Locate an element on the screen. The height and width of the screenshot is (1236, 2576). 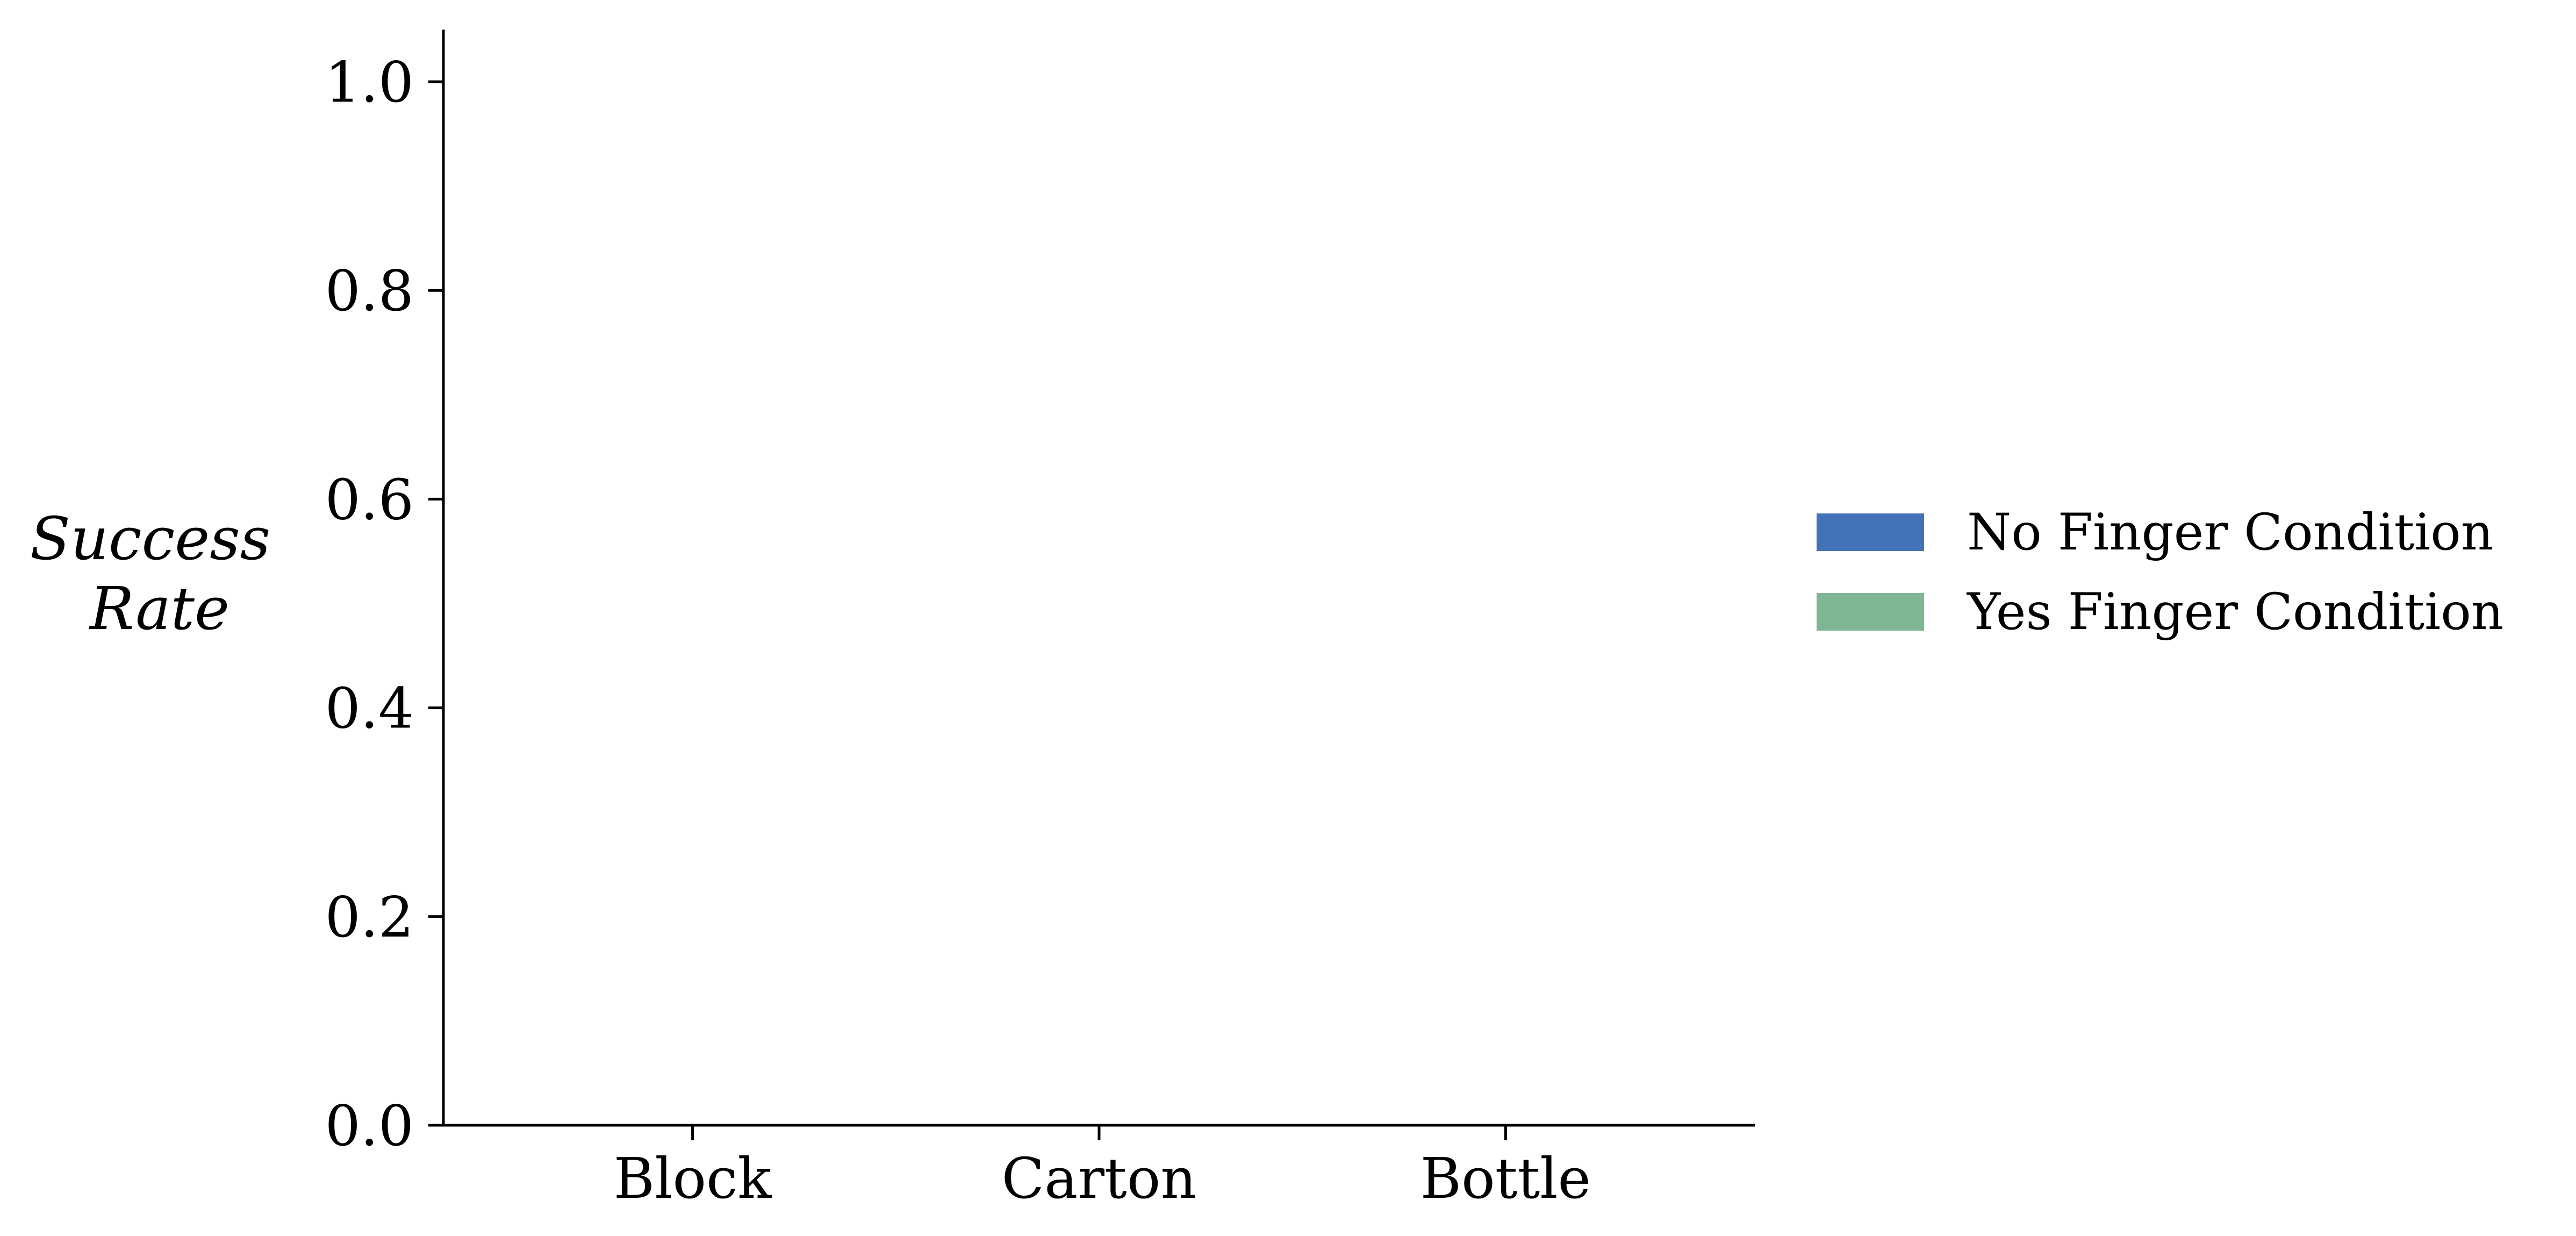
y-axis-title: Success Rate is located at coordinates (159, 574).